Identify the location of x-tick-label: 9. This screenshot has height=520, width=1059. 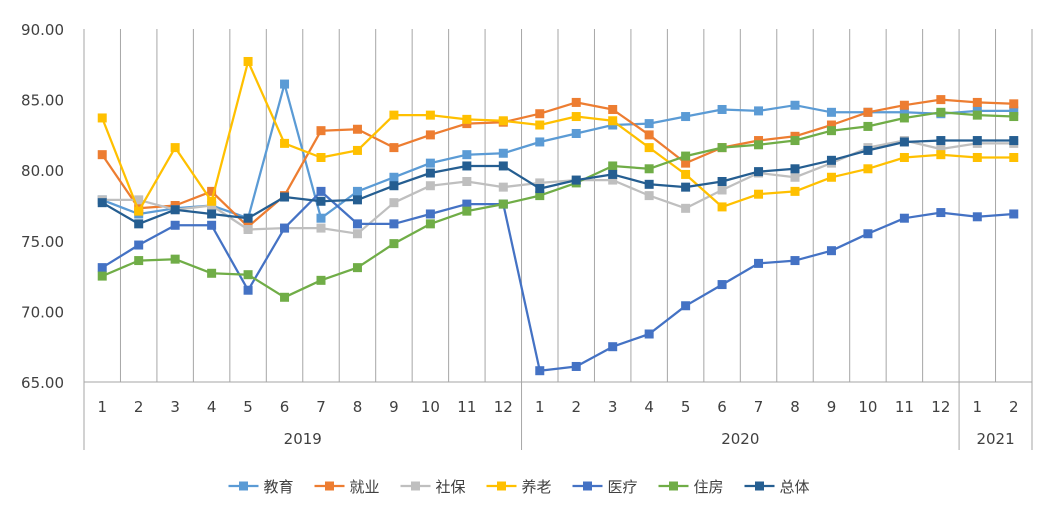
(832, 407).